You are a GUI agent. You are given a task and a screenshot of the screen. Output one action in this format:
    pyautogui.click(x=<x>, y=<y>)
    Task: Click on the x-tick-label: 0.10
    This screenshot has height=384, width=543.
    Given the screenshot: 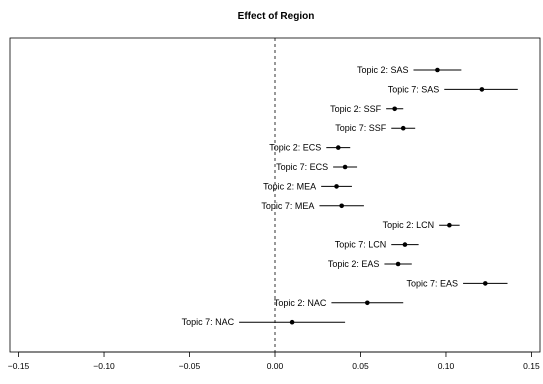 What is the action you would take?
    pyautogui.click(x=446, y=366)
    